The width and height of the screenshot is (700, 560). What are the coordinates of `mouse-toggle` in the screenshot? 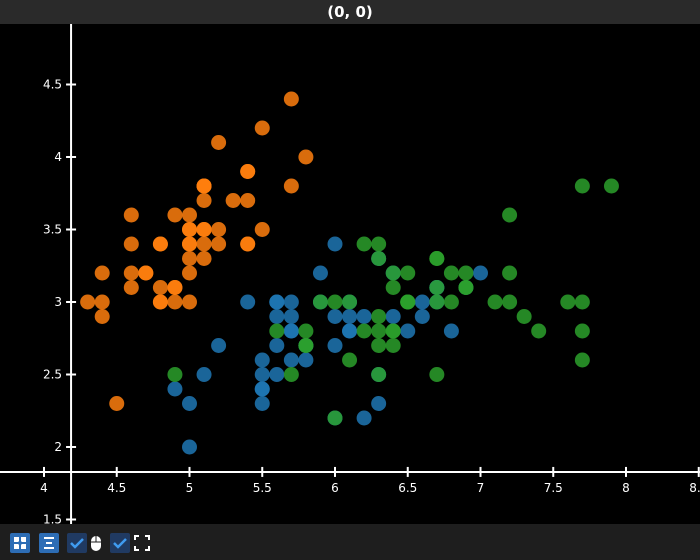 It's located at (96, 543).